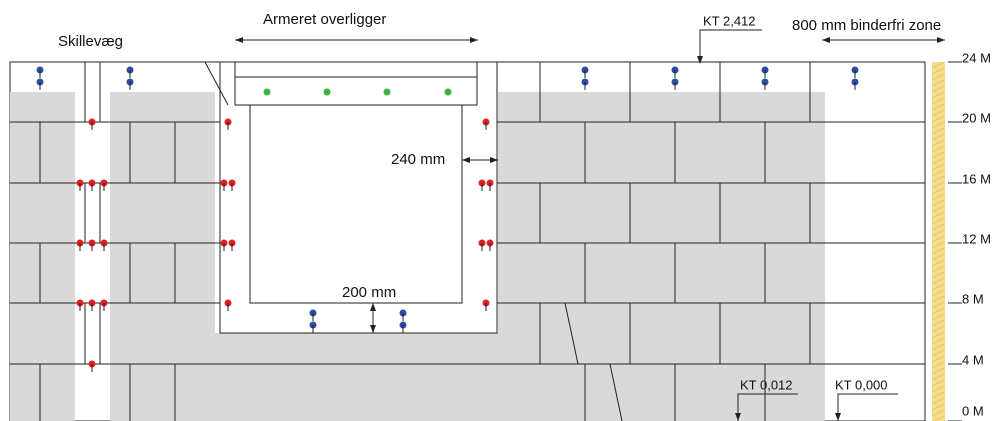 The image size is (1004, 421). I want to click on scale-label: 12 M, so click(976, 238).